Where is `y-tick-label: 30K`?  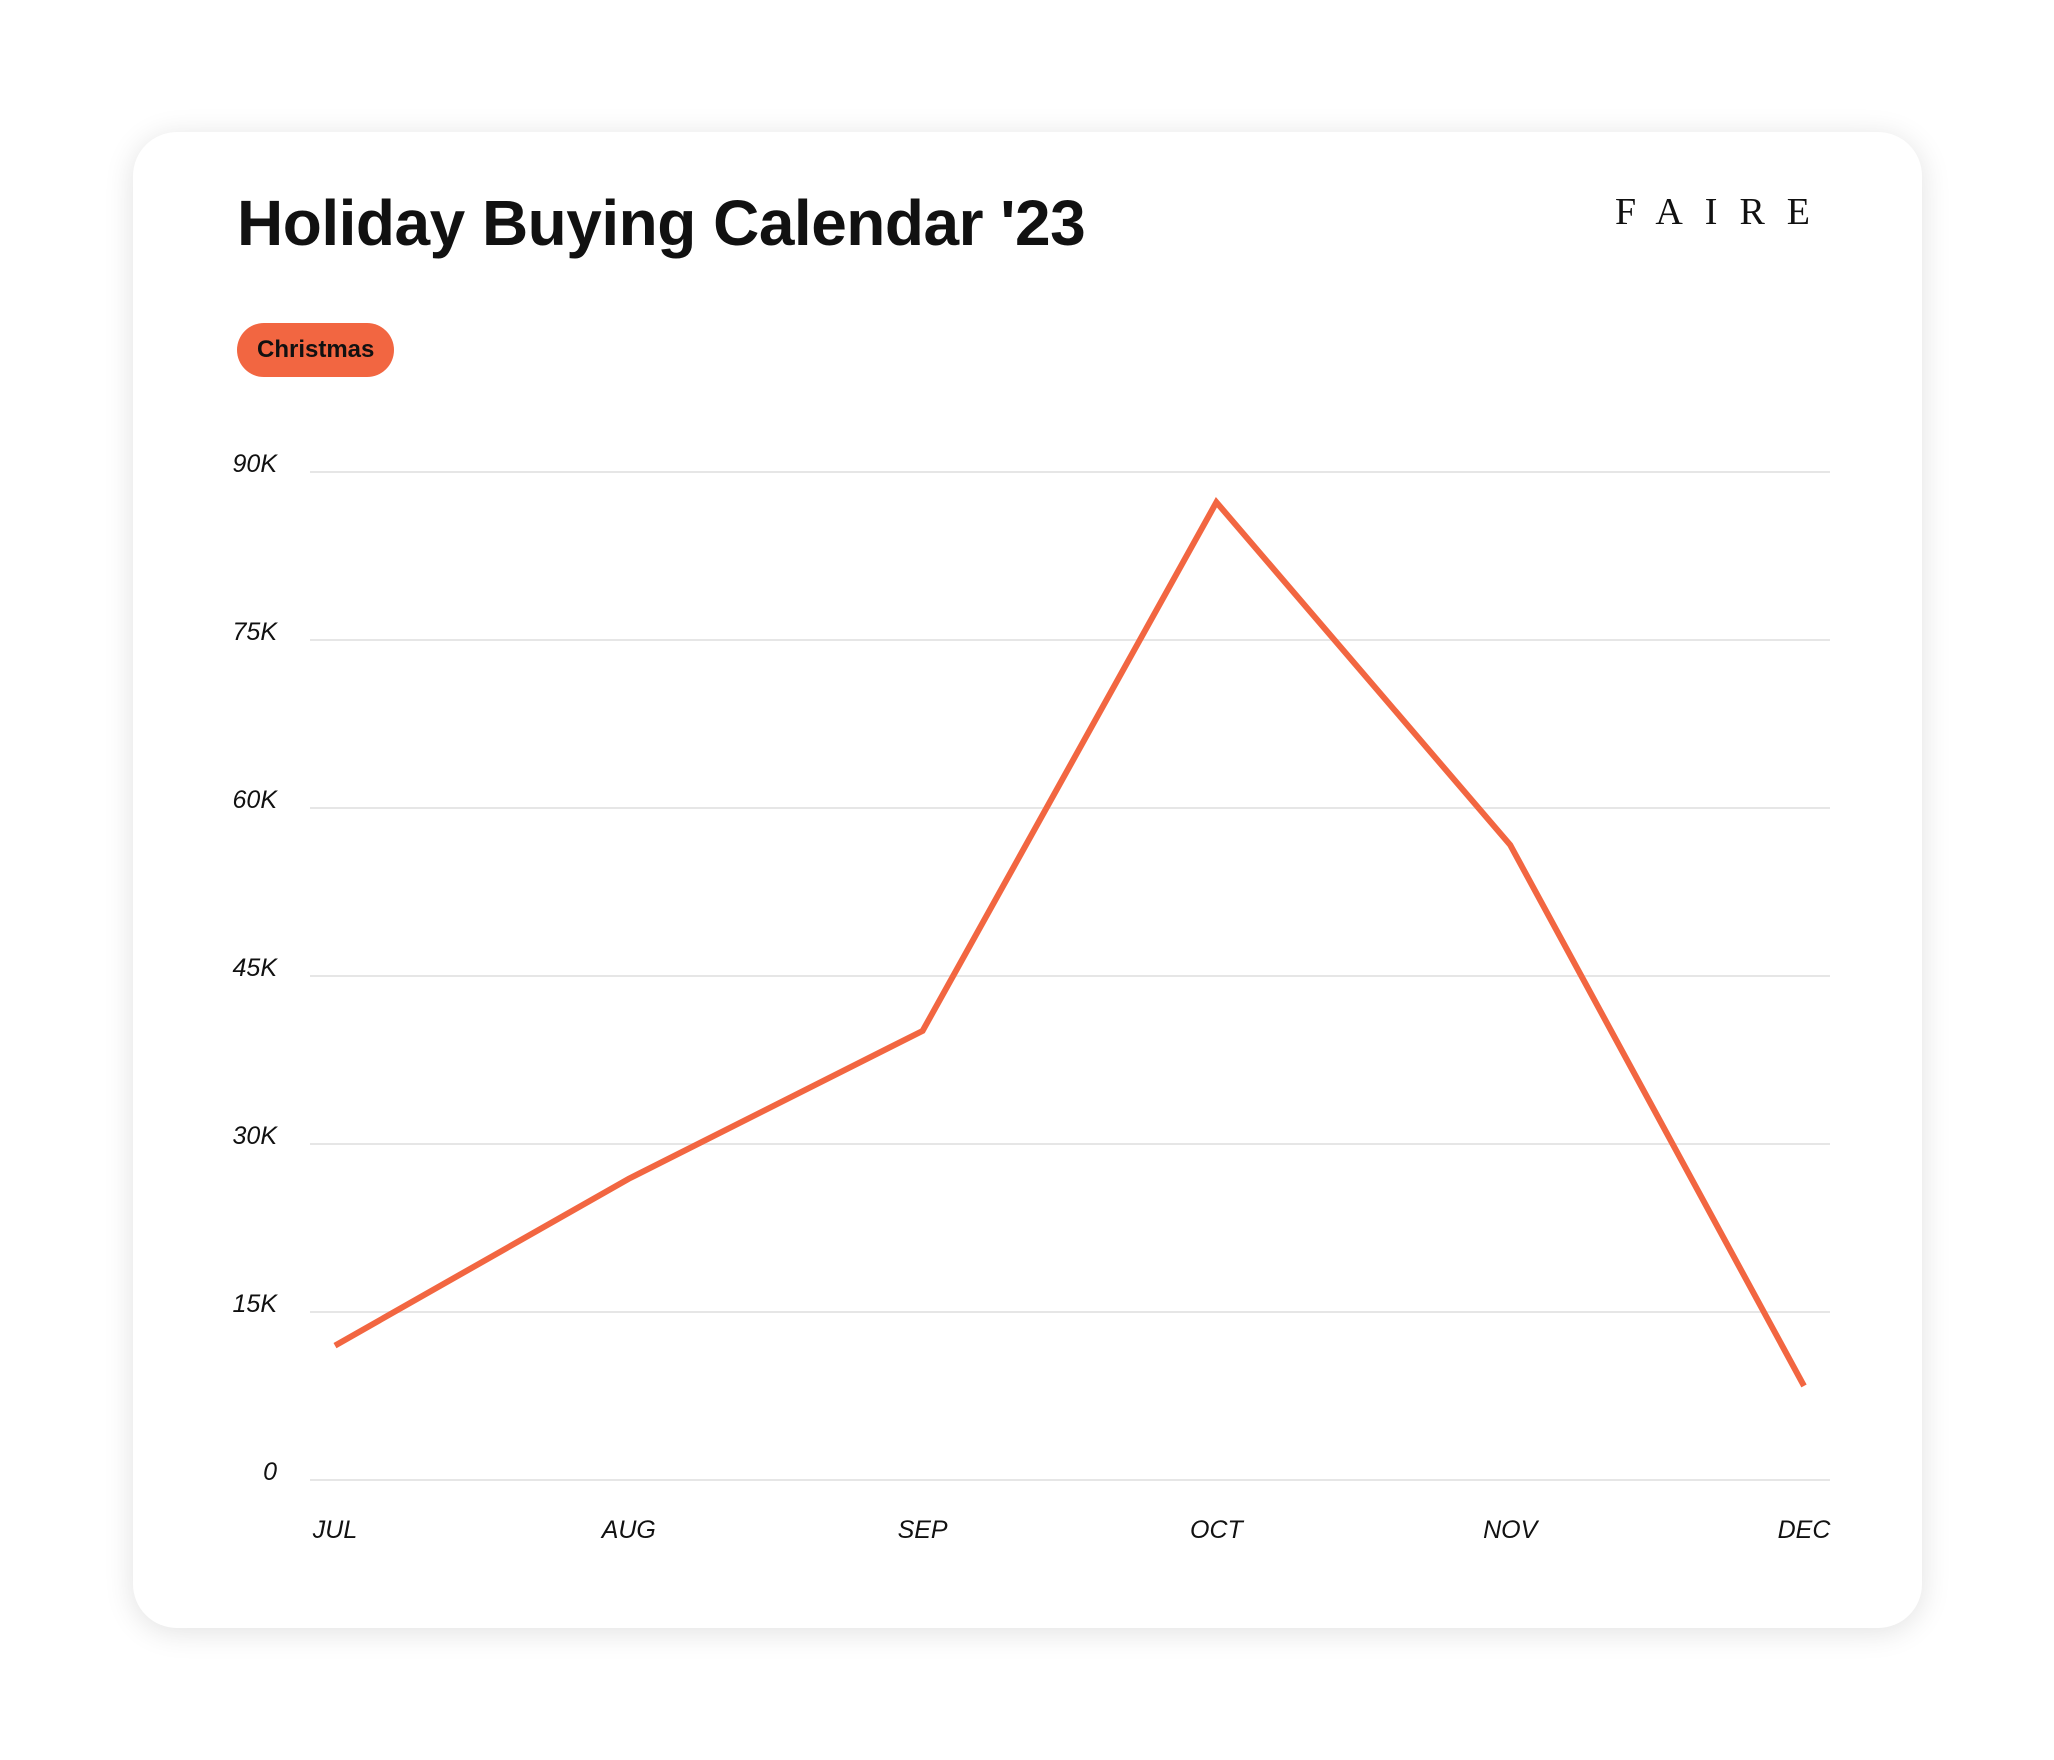 y-tick-label: 30K is located at coordinates (256, 1136).